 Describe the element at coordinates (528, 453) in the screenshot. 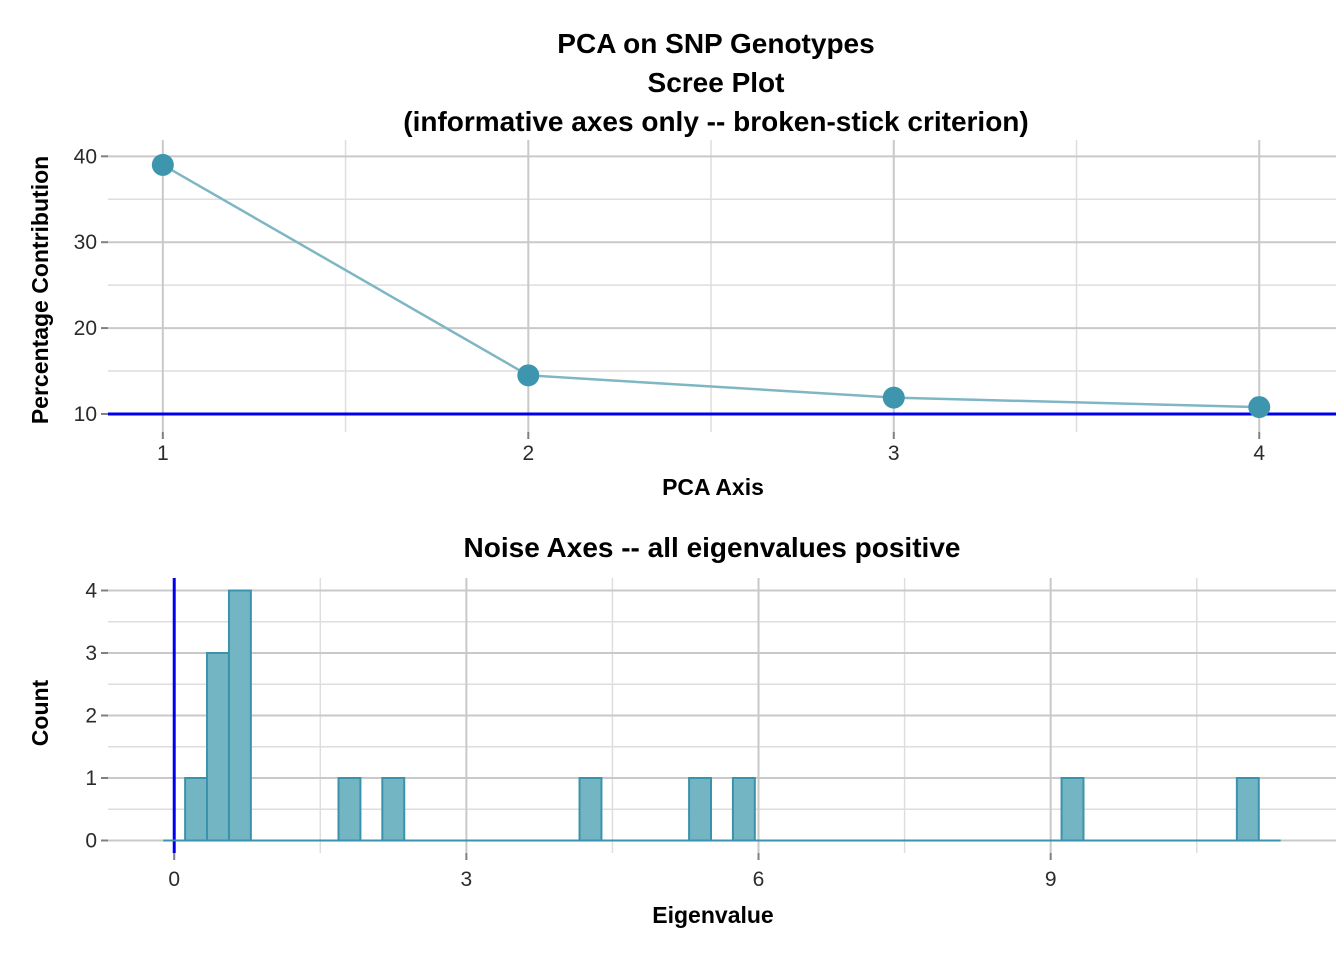

I see `x-tick-label: 2` at that location.